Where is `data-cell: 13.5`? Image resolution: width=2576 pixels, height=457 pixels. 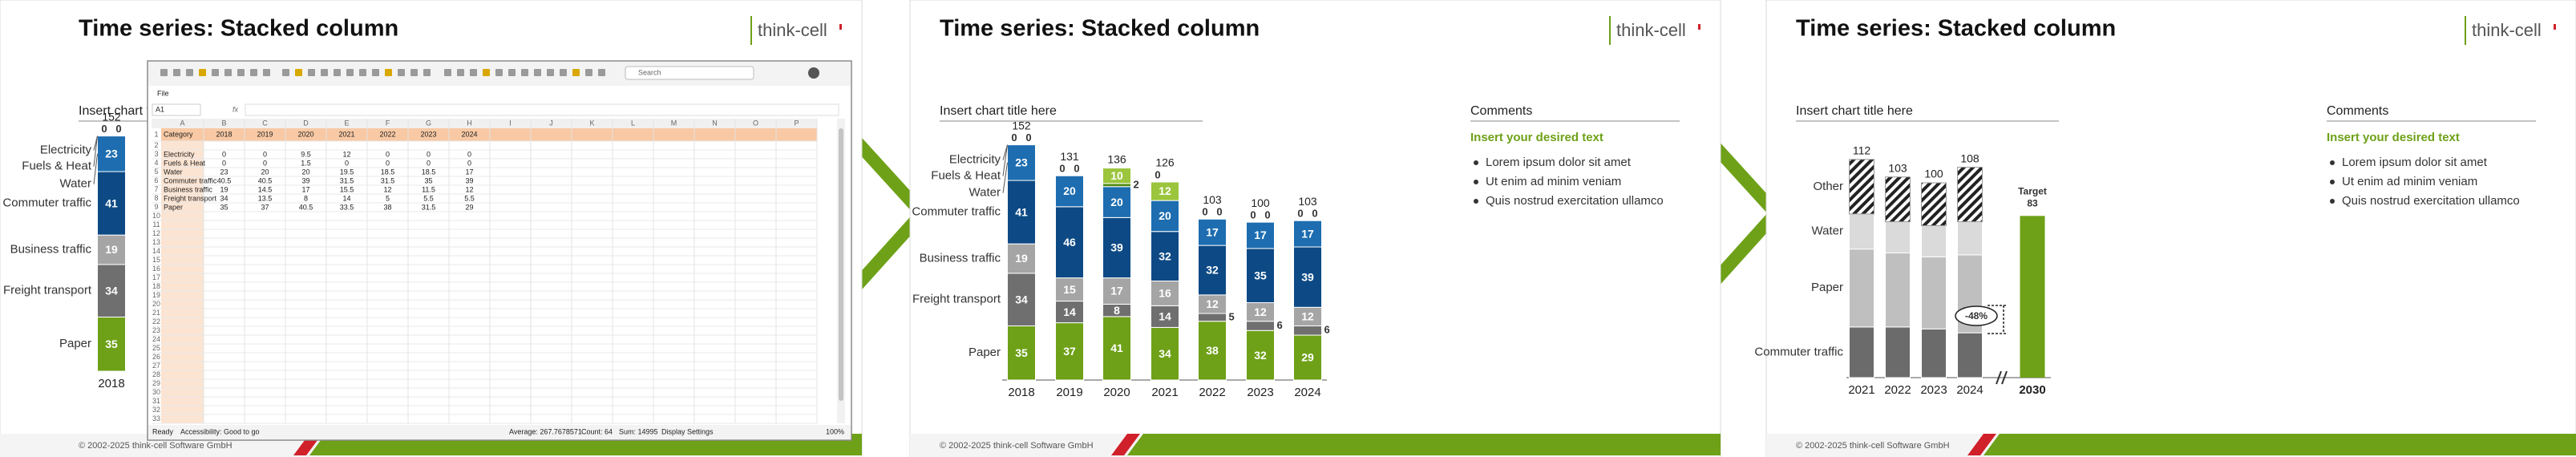 data-cell: 13.5 is located at coordinates (265, 198).